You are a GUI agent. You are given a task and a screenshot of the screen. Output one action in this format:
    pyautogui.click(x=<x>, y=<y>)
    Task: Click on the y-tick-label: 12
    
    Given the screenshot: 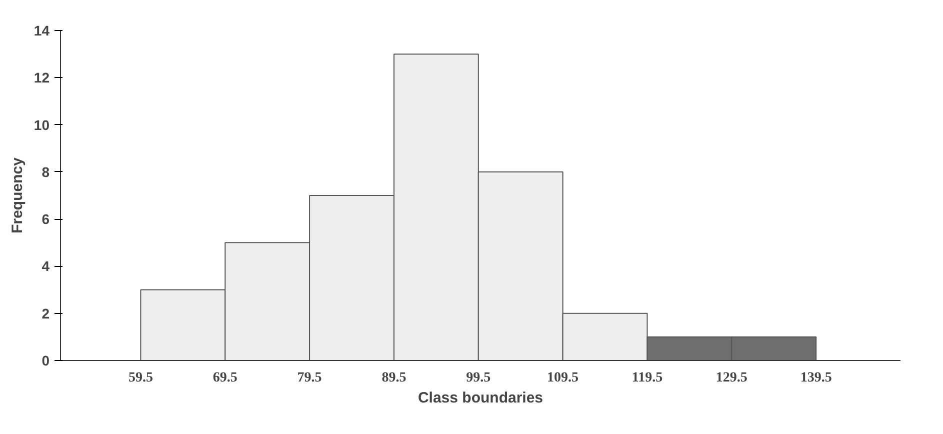 What is the action you would take?
    pyautogui.click(x=42, y=78)
    